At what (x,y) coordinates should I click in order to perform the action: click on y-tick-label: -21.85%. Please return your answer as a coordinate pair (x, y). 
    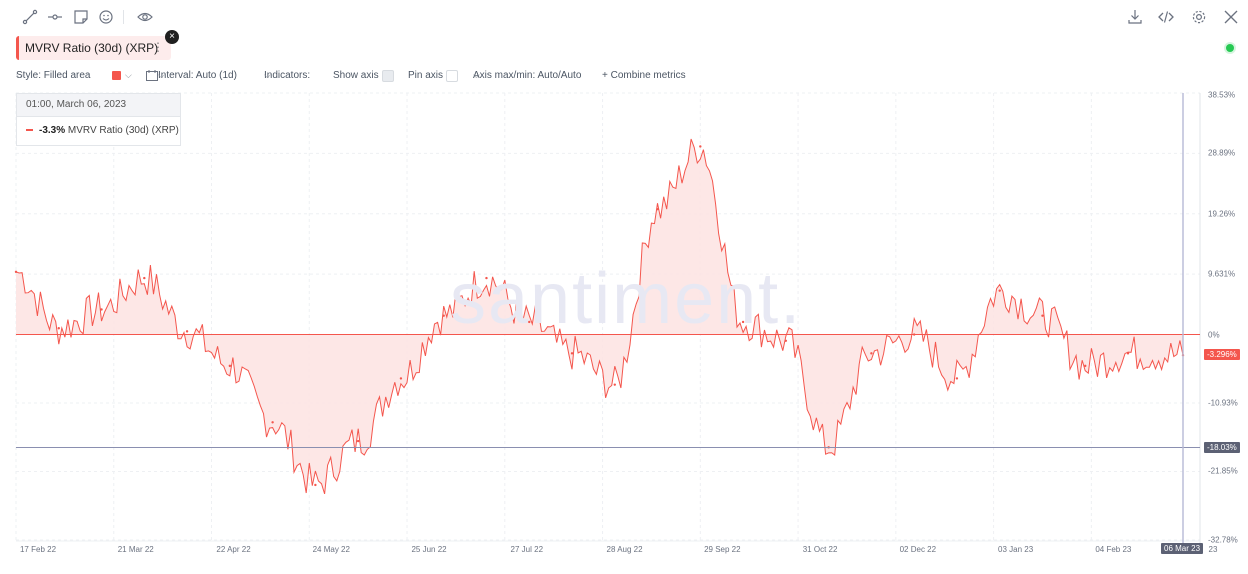
    Looking at the image, I should click on (1223, 471).